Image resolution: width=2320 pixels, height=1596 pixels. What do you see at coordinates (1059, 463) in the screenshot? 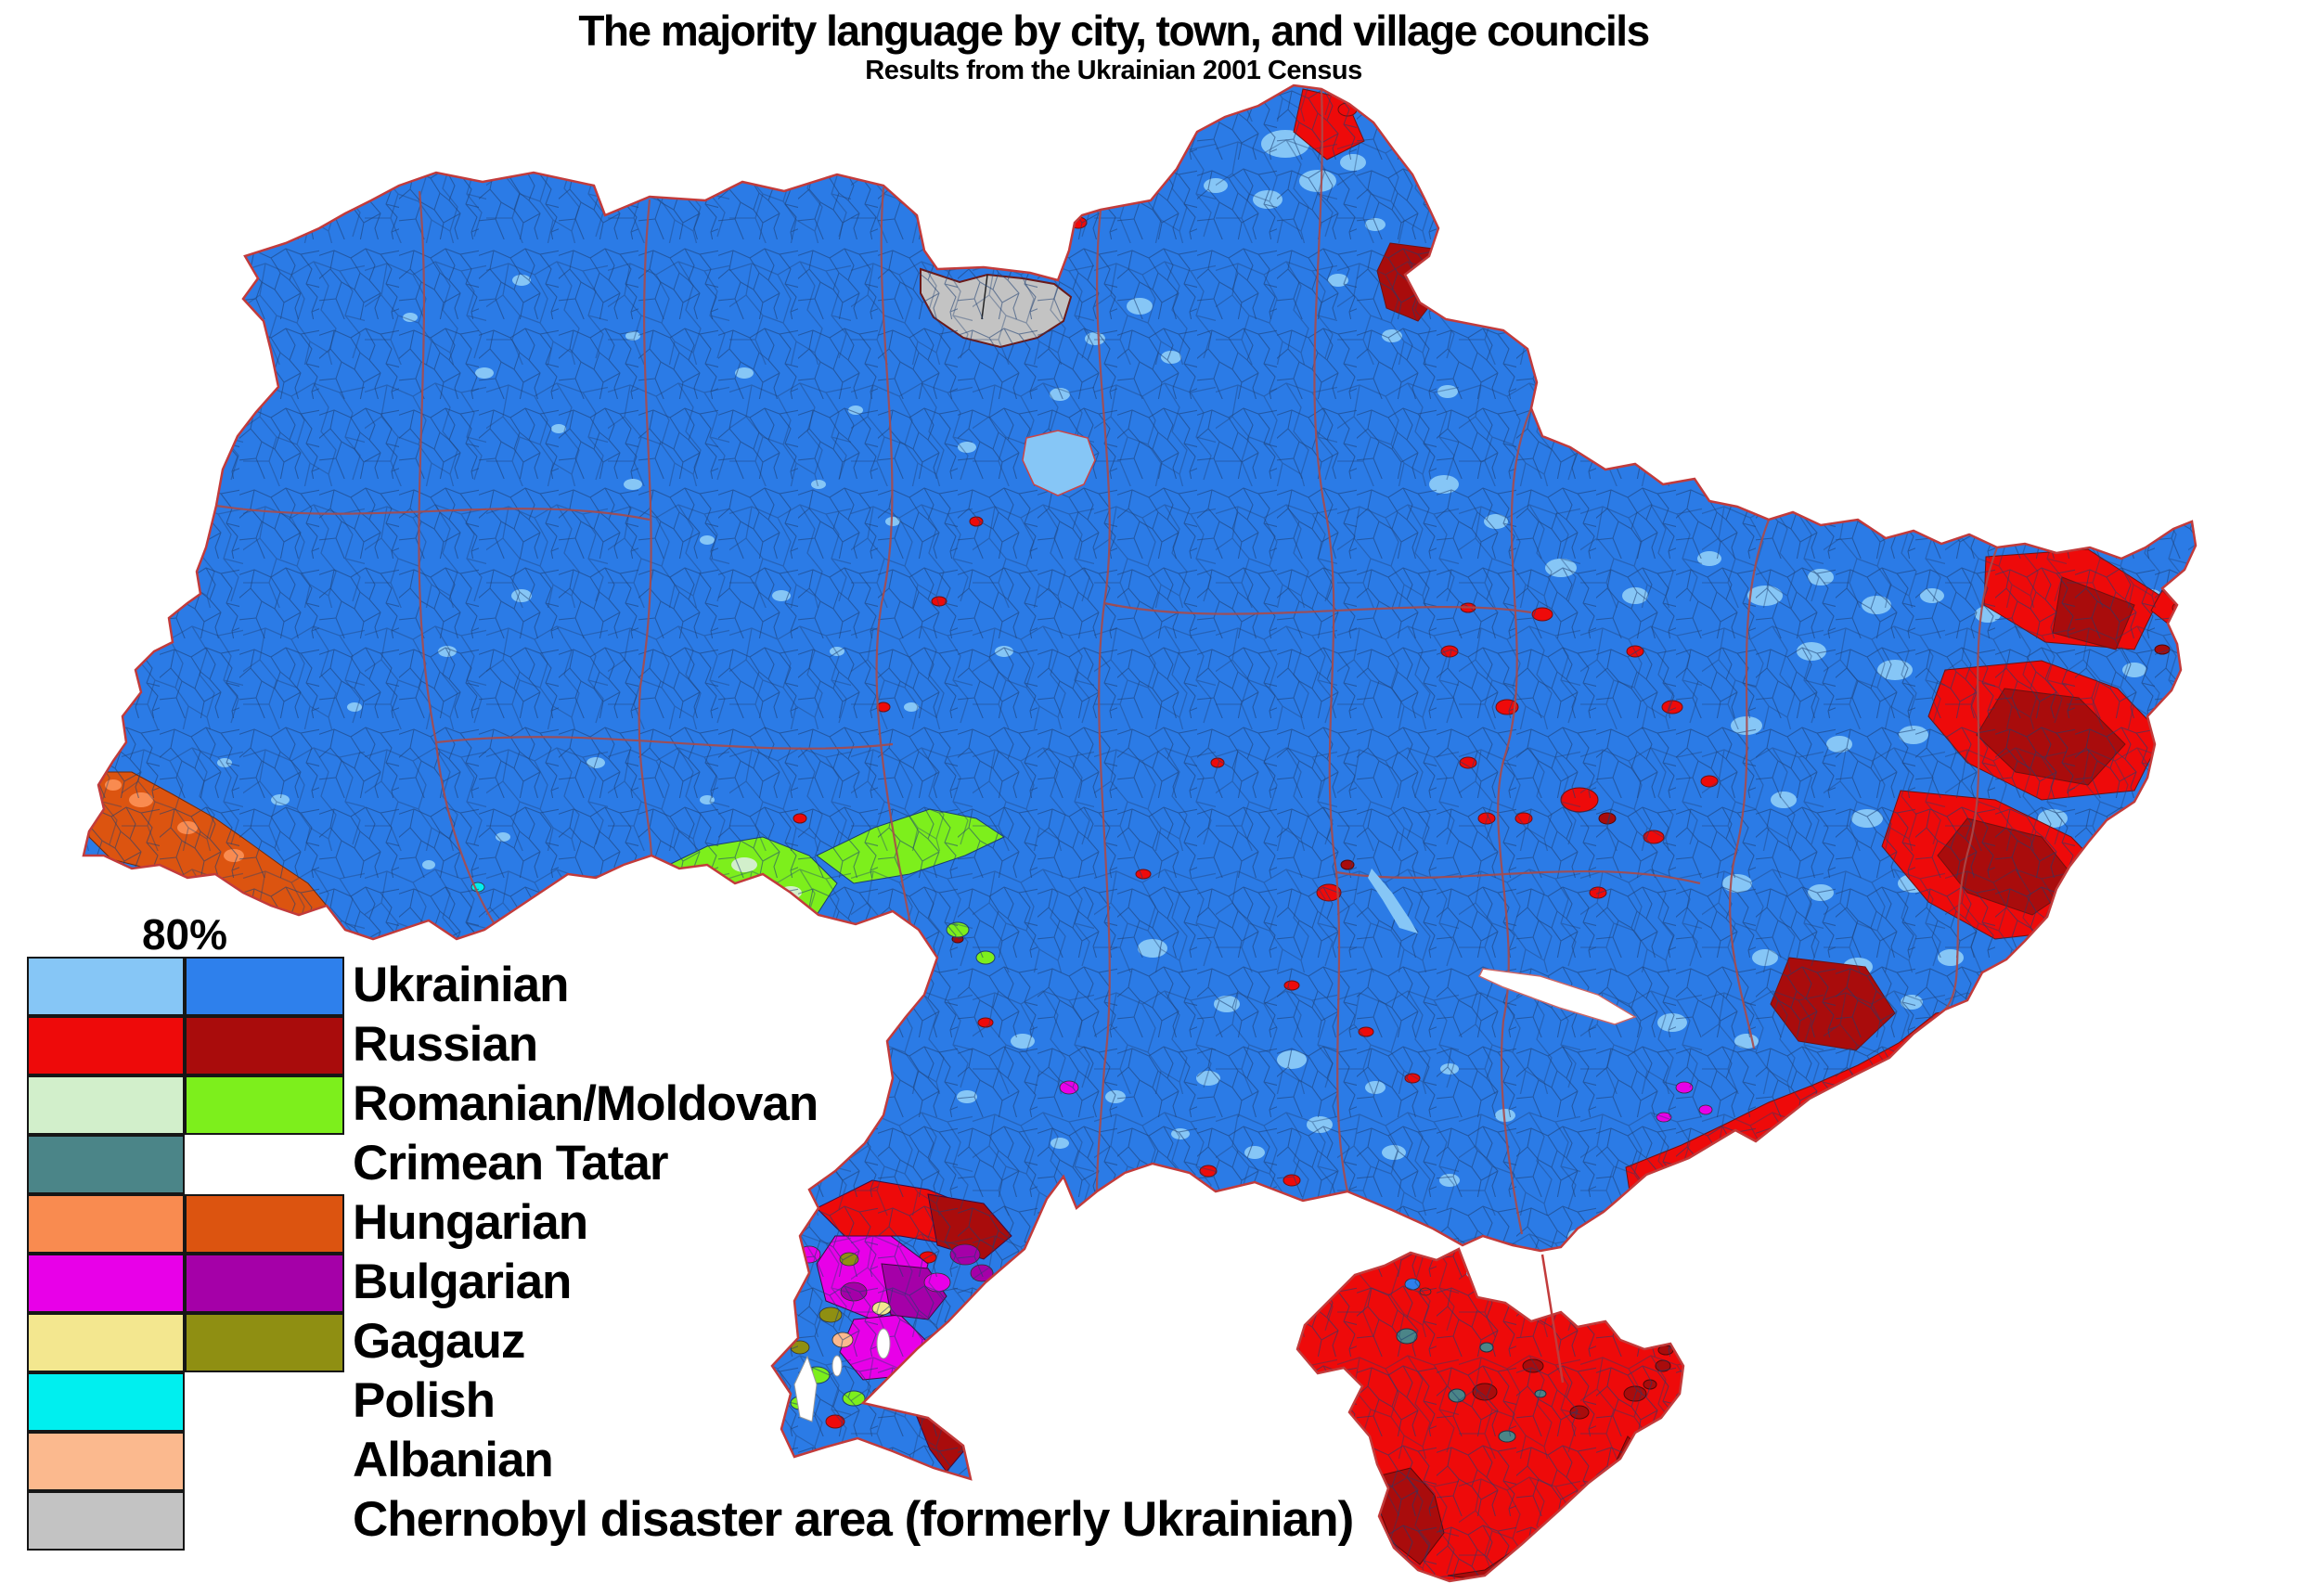
I see `kyiv-area` at bounding box center [1059, 463].